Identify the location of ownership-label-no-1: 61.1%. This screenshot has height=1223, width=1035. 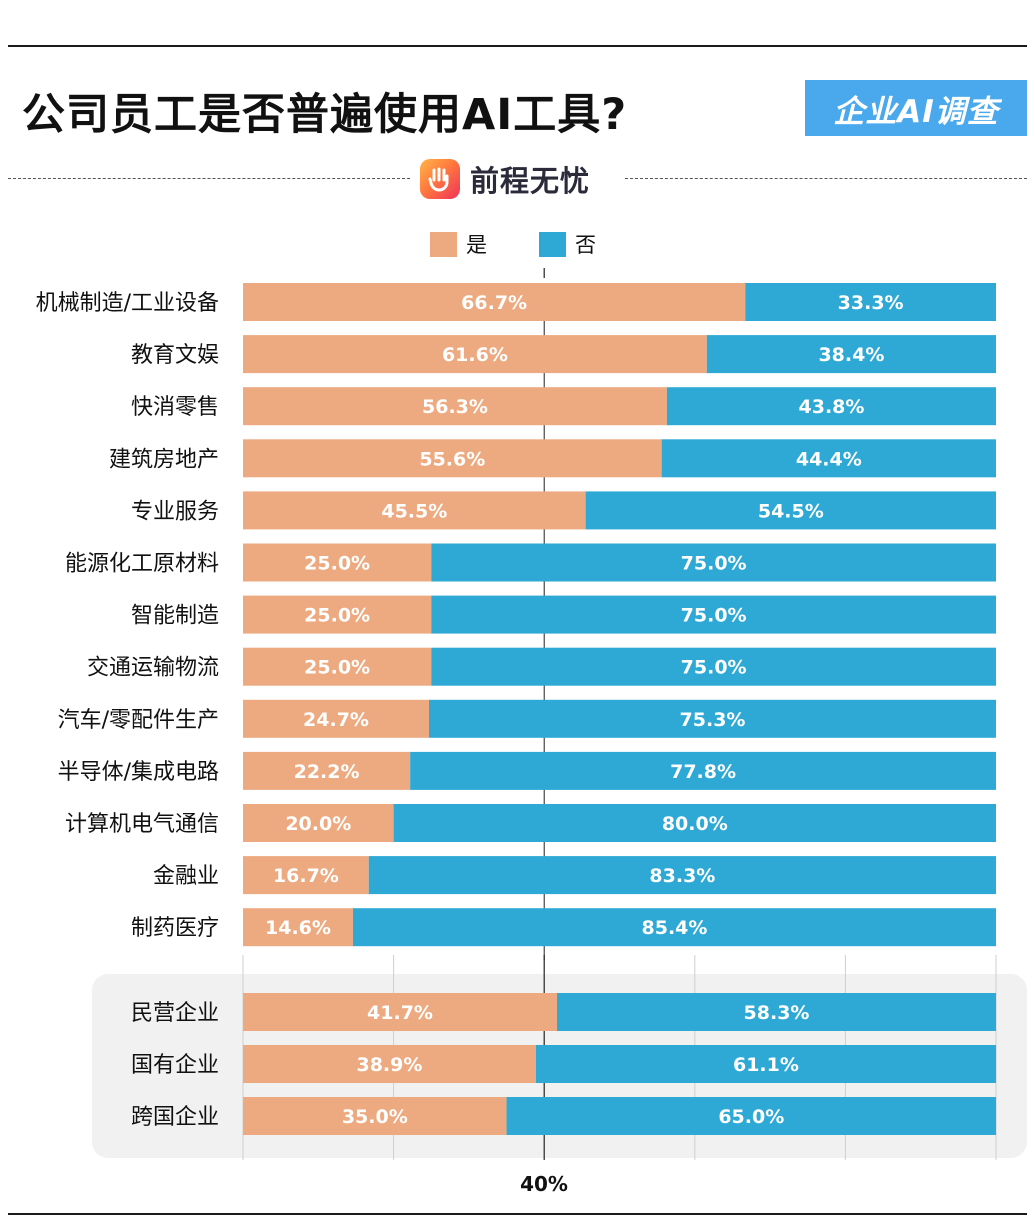
(766, 1065).